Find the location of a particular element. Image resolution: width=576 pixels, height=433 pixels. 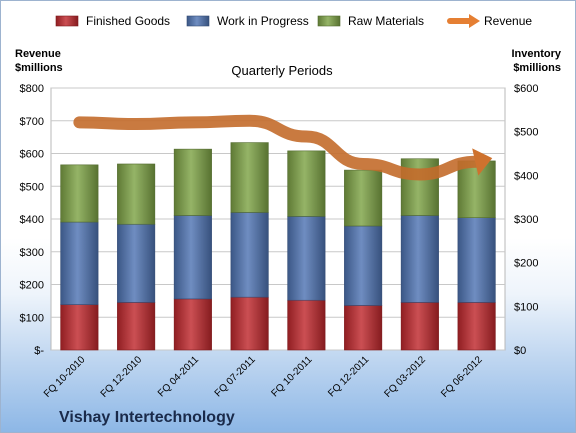

x-tick-label: FQ 07-2011 is located at coordinates (235, 376).